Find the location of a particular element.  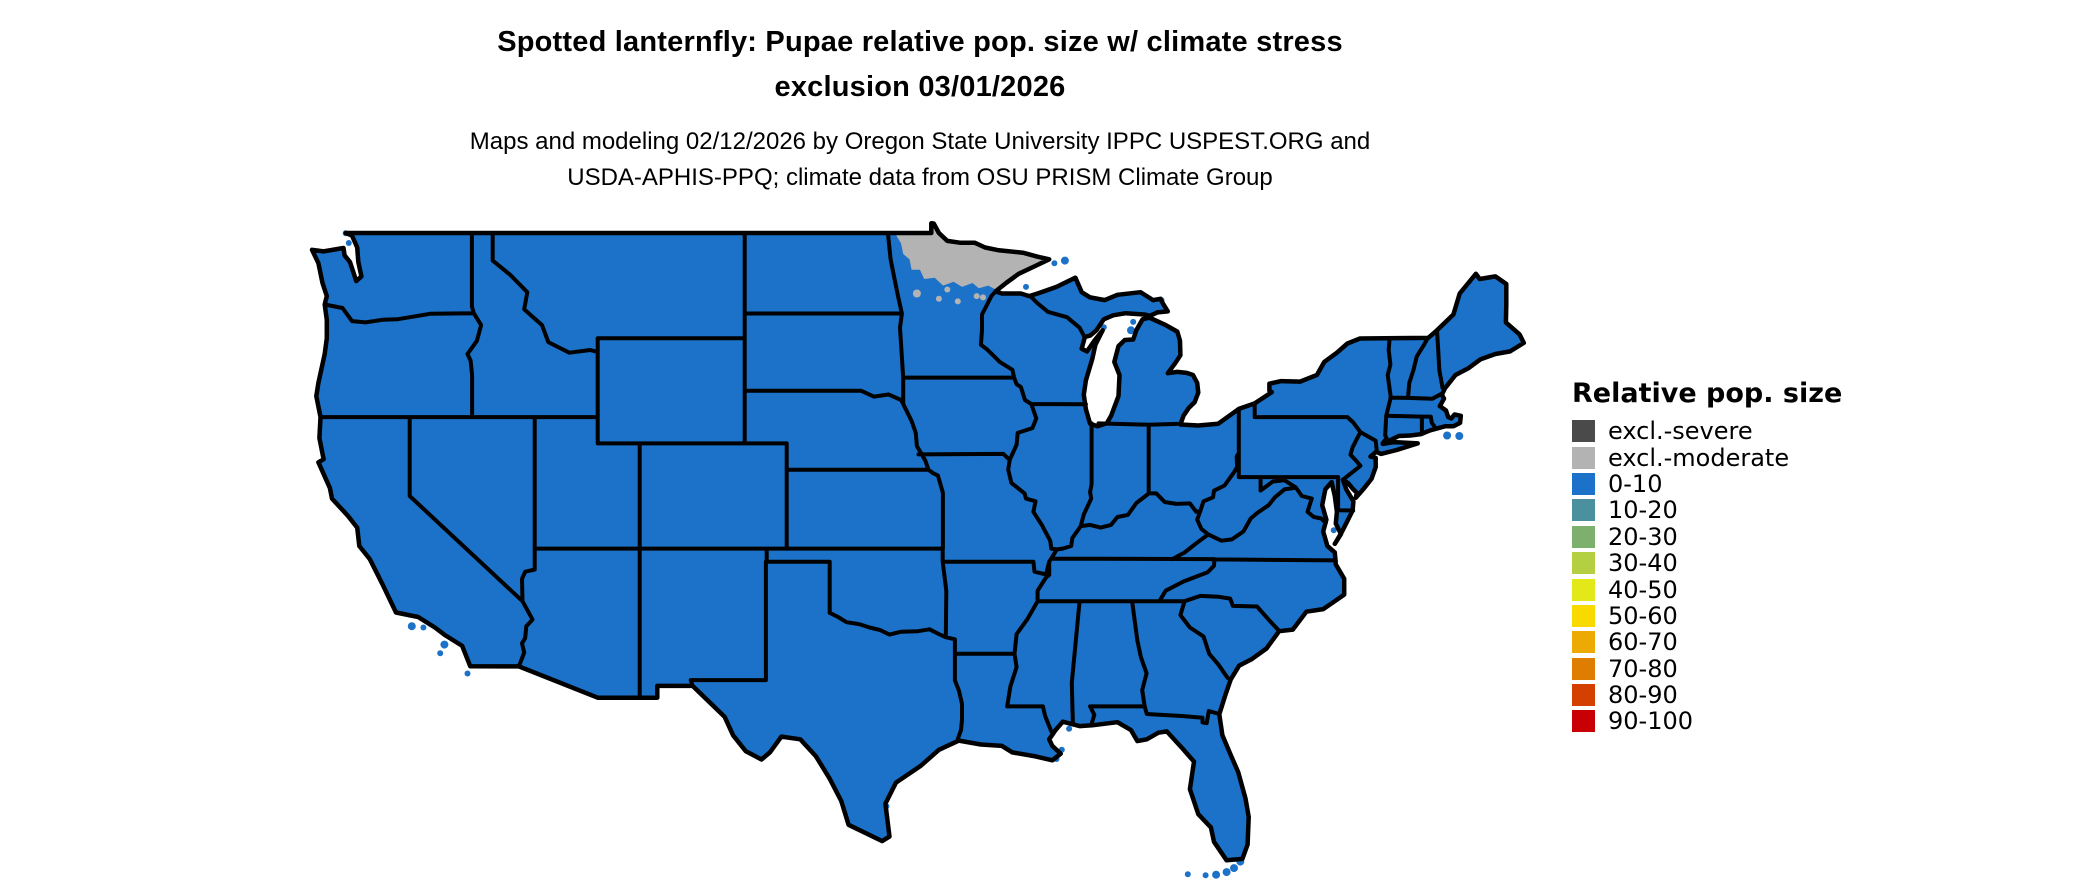

legend-label: excl.-moderate is located at coordinates (1699, 457).